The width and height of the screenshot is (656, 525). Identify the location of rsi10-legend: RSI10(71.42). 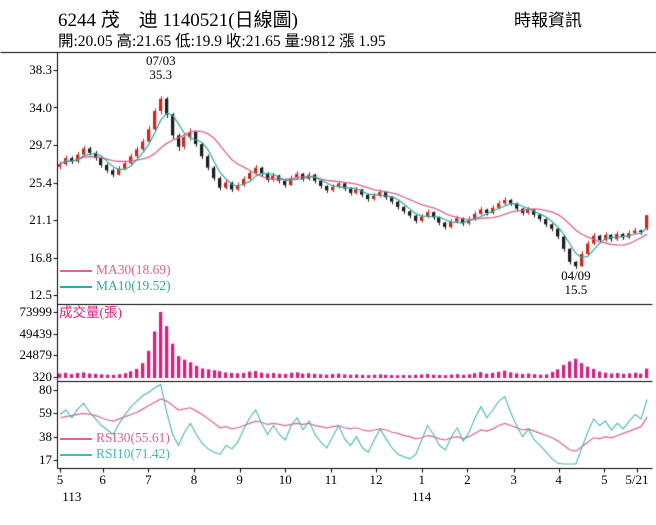
(133, 453).